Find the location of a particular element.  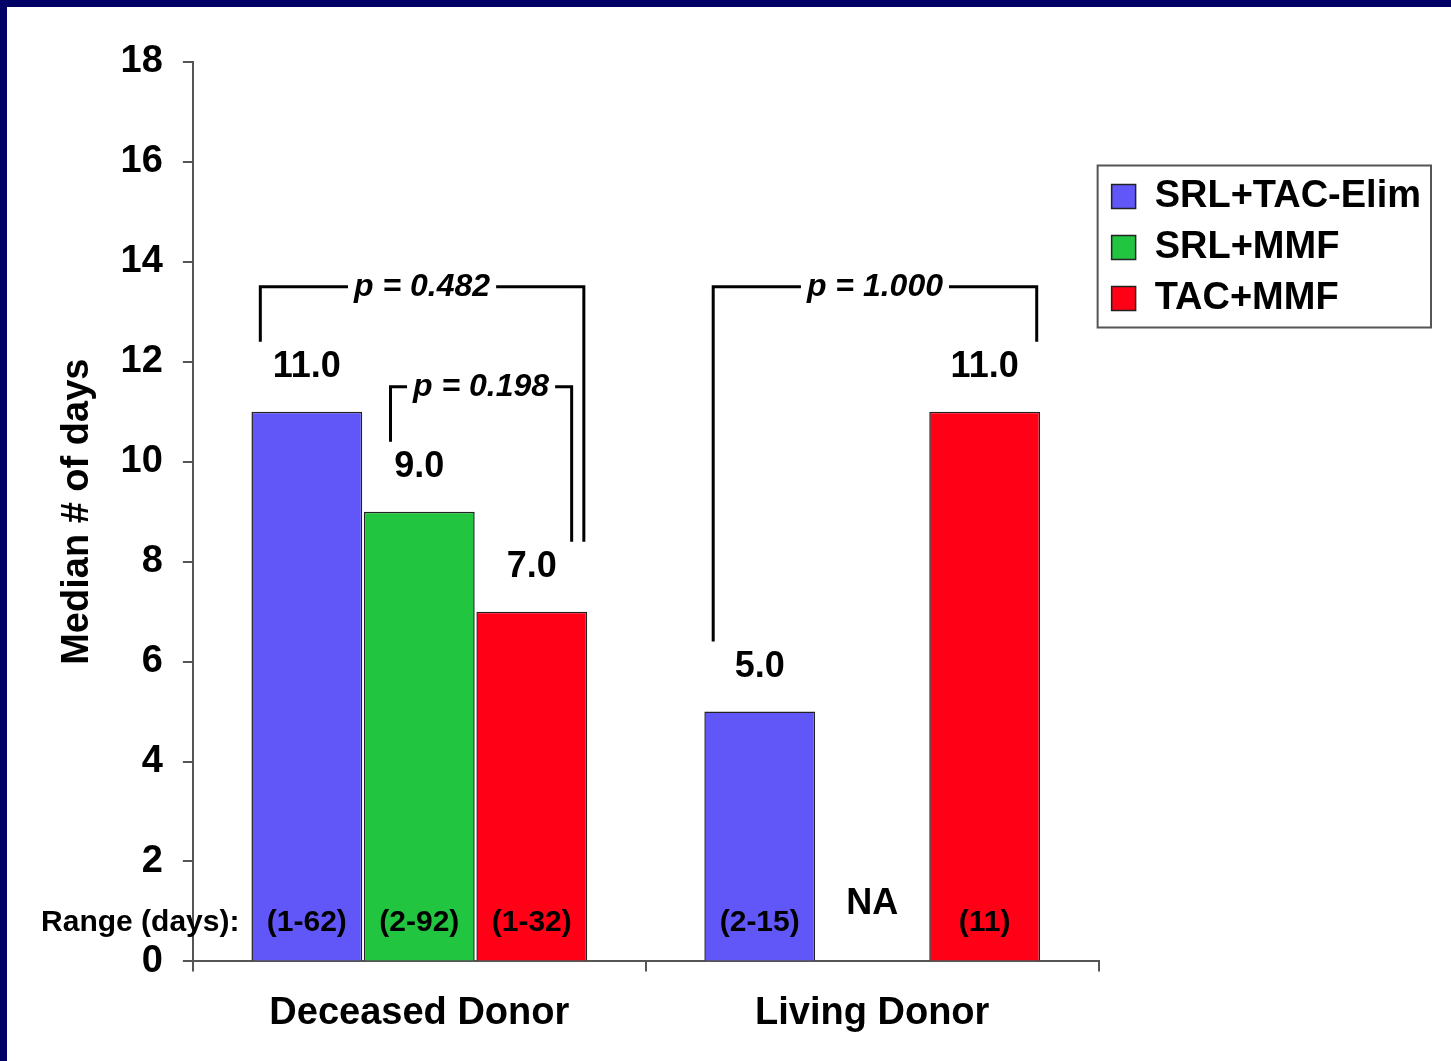

y-tick-label: 4 is located at coordinates (152, 759).